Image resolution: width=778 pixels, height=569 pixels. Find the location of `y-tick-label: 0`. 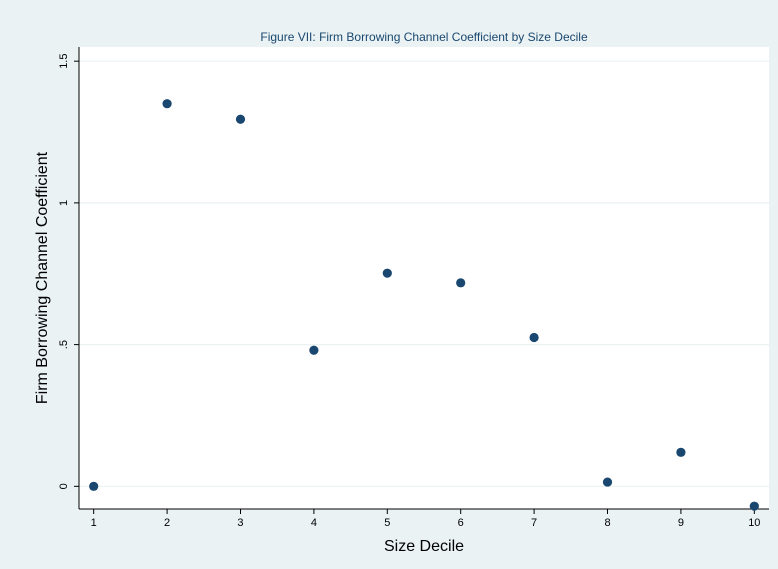

y-tick-label: 0 is located at coordinates (64, 486).